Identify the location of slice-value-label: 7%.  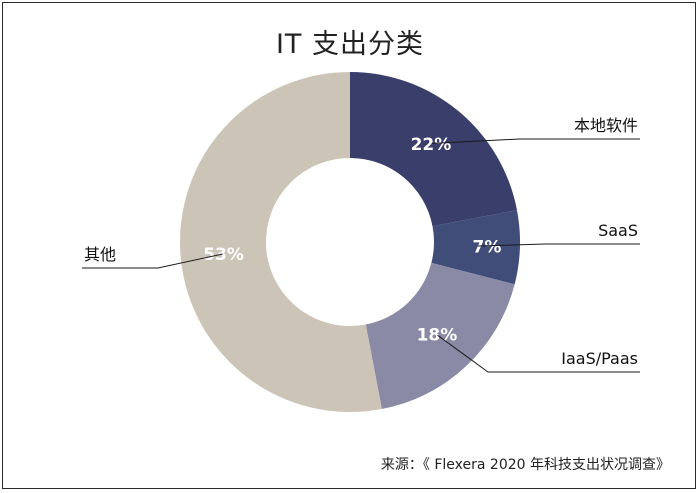
(486, 247).